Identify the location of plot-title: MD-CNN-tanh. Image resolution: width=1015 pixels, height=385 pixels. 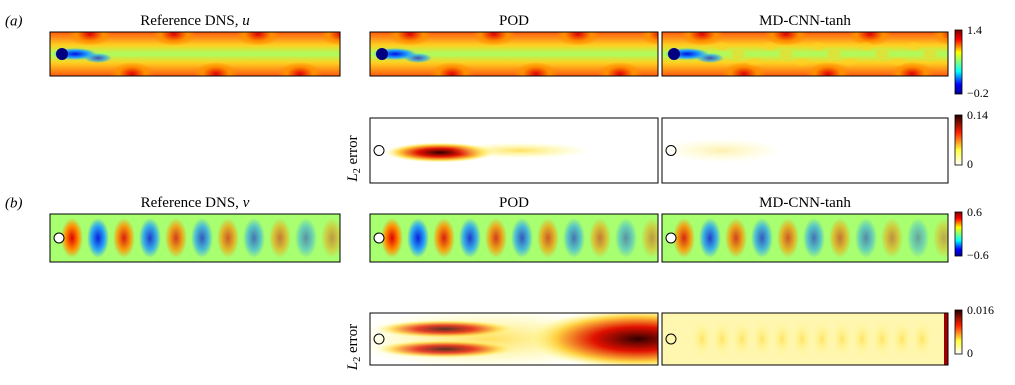
(805, 21).